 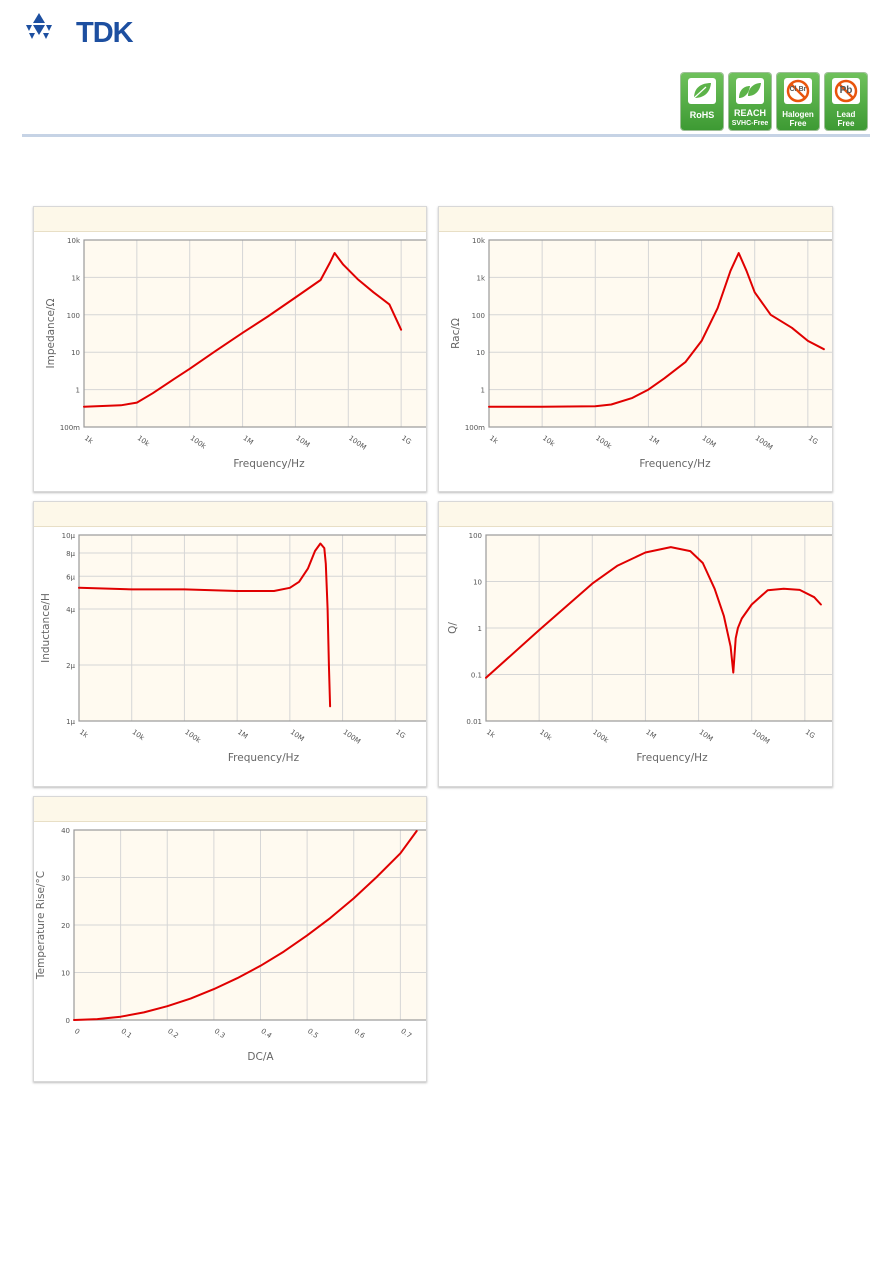 I want to click on y-tick-label: 30, so click(x=65, y=879).